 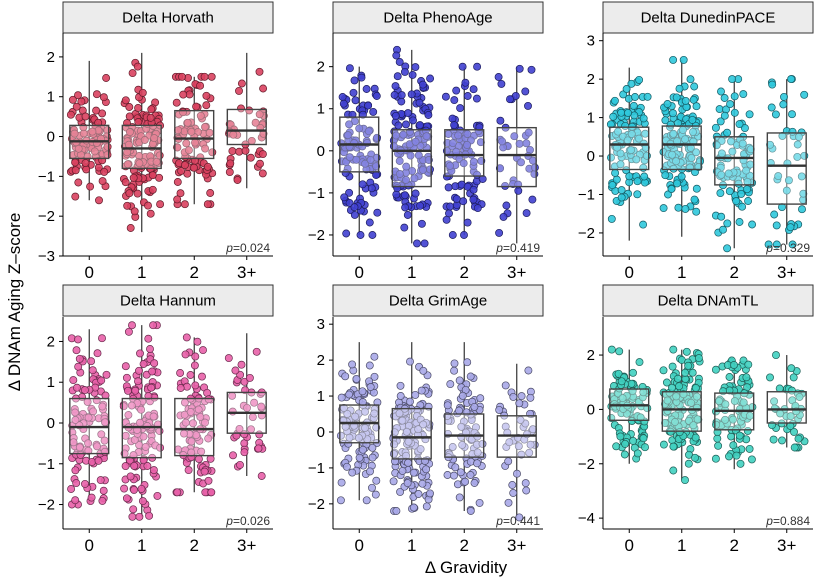 I want to click on x-tick-label: 0, so click(x=629, y=545).